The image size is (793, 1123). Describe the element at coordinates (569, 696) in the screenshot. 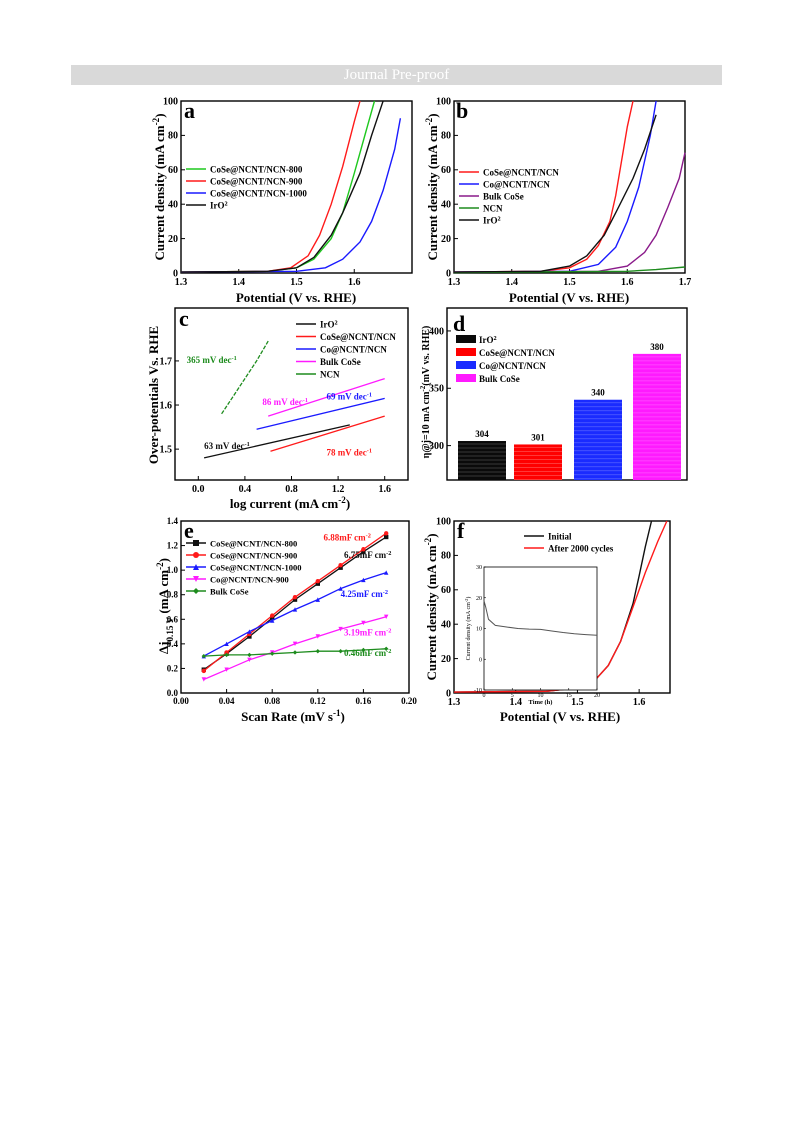

I see `inset-xtick-label: 15` at that location.